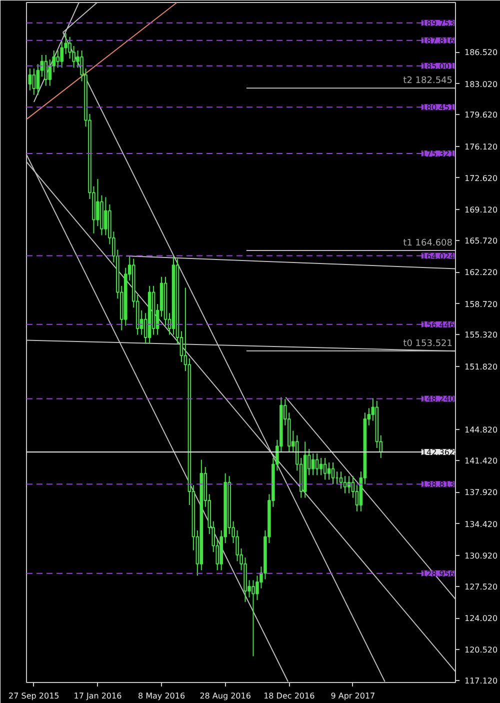  Describe the element at coordinates (481, 461) in the screenshot. I see `y-tick-label: 141.420` at that location.